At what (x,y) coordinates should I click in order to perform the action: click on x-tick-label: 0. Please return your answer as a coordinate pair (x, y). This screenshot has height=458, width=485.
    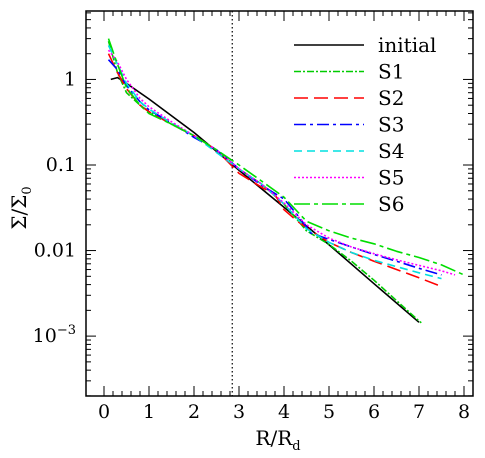
    Looking at the image, I should click on (104, 412).